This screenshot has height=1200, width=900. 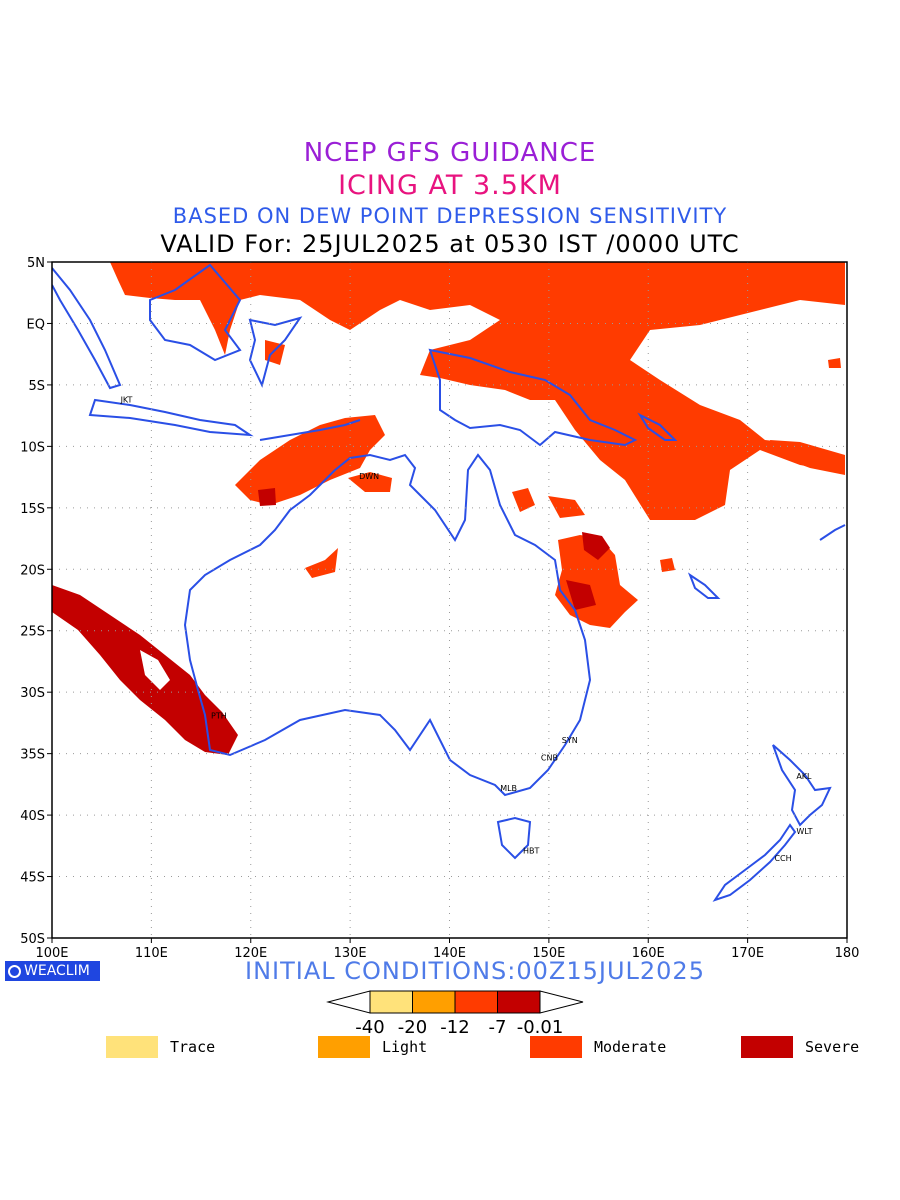 I want to click on city-label-syn: SYN, so click(x=570, y=740).